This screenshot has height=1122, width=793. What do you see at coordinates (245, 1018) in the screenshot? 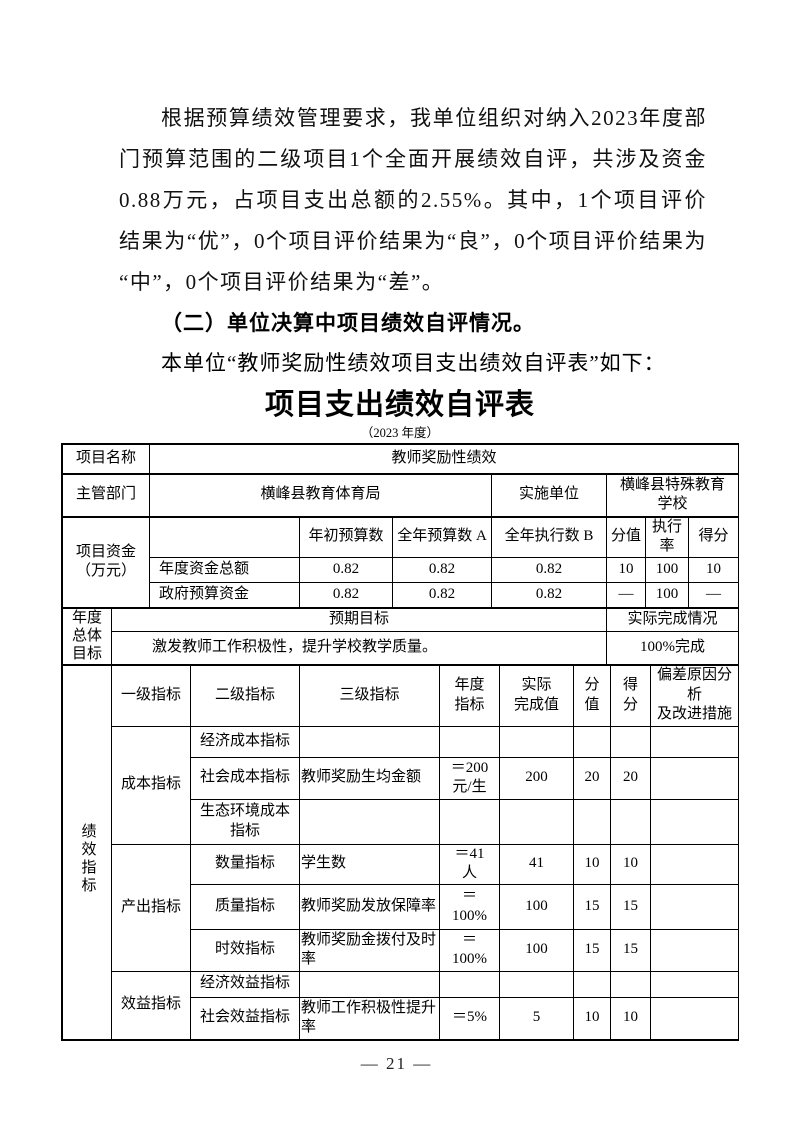
I see `ind-l2: 社会效益指标` at bounding box center [245, 1018].